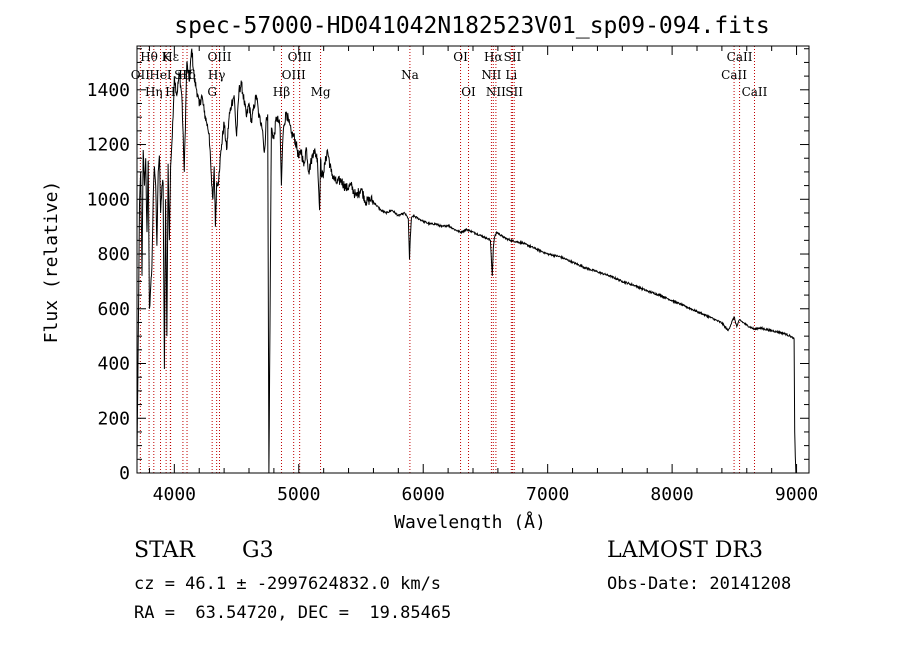  What do you see at coordinates (187, 75) in the screenshot?
I see `line-label-8: Hδ` at bounding box center [187, 75].